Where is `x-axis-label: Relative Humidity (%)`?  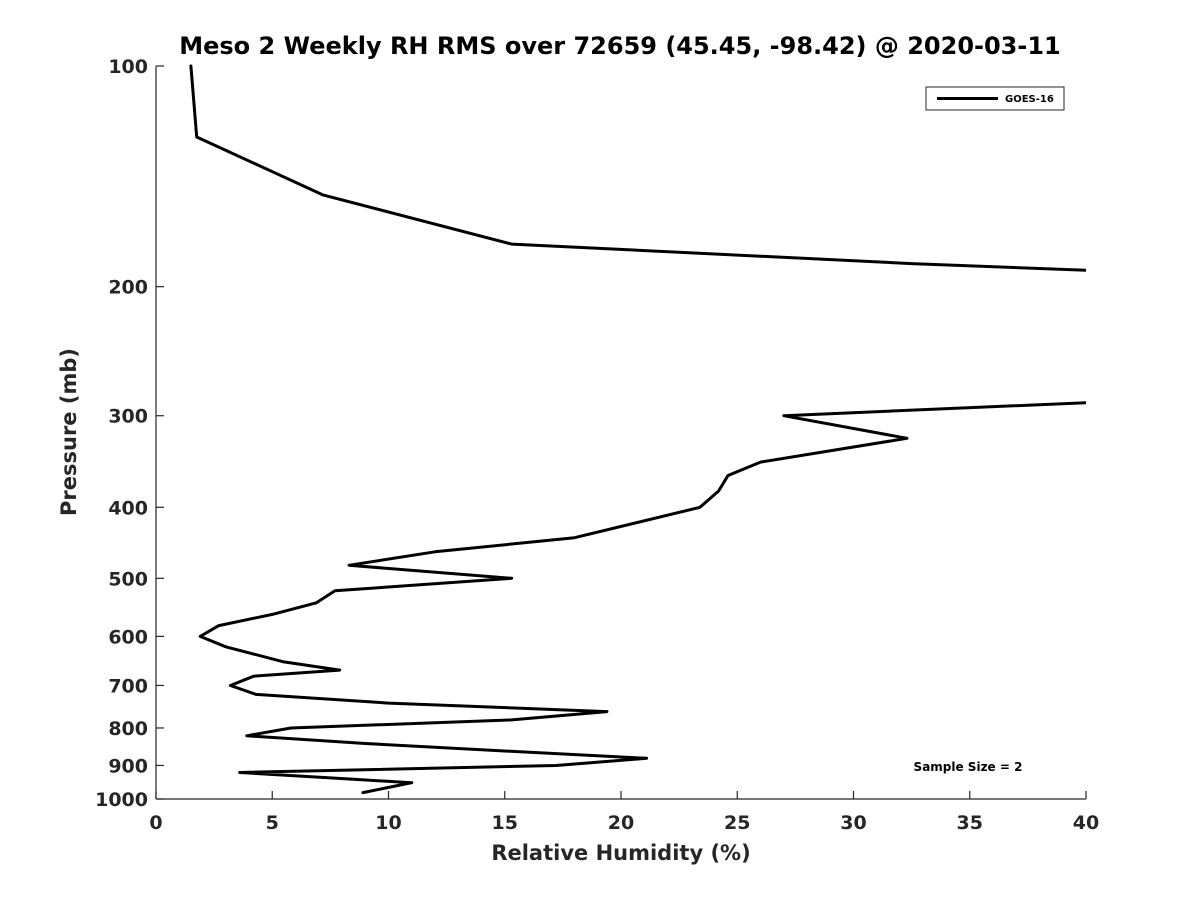
x-axis-label: Relative Humidity (%) is located at coordinates (620, 853).